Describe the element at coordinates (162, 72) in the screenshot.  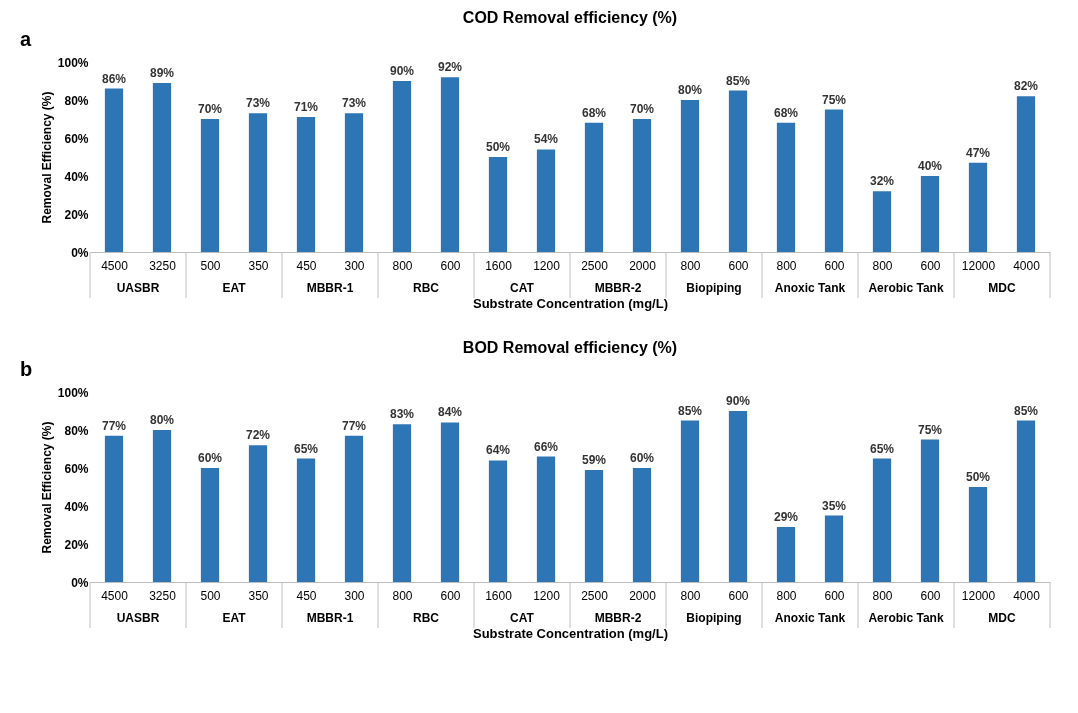
I see `data-label: 89%` at that location.